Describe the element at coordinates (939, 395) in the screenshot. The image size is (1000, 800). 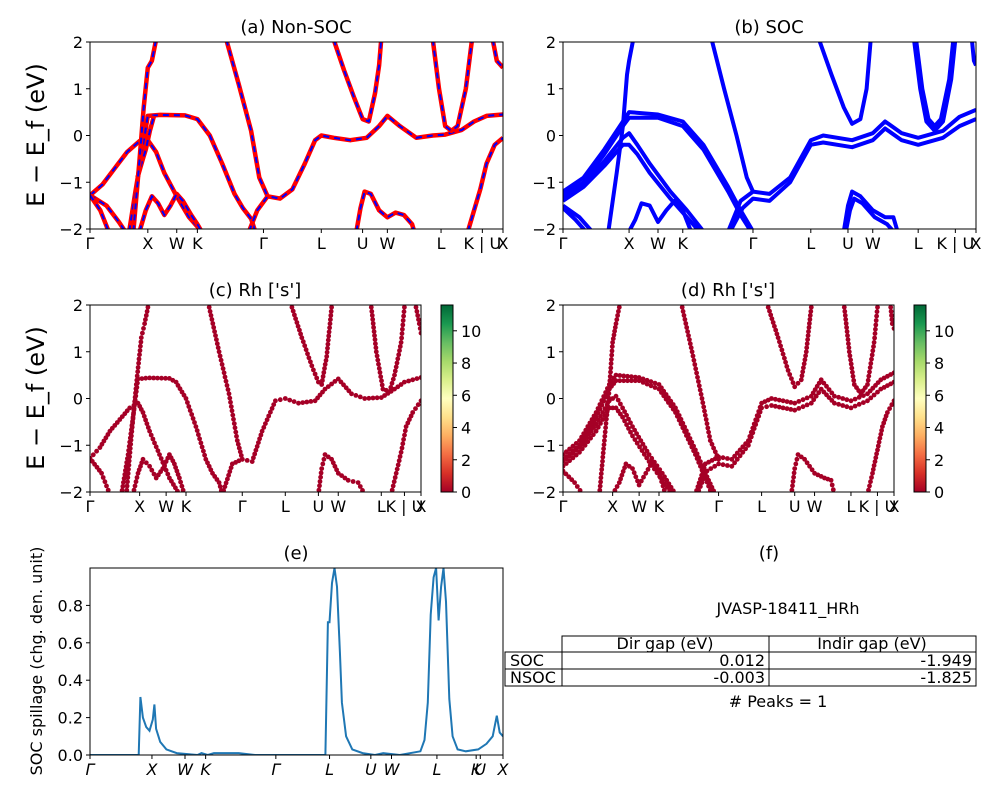
I see `colorbar-tick-label: 6` at that location.